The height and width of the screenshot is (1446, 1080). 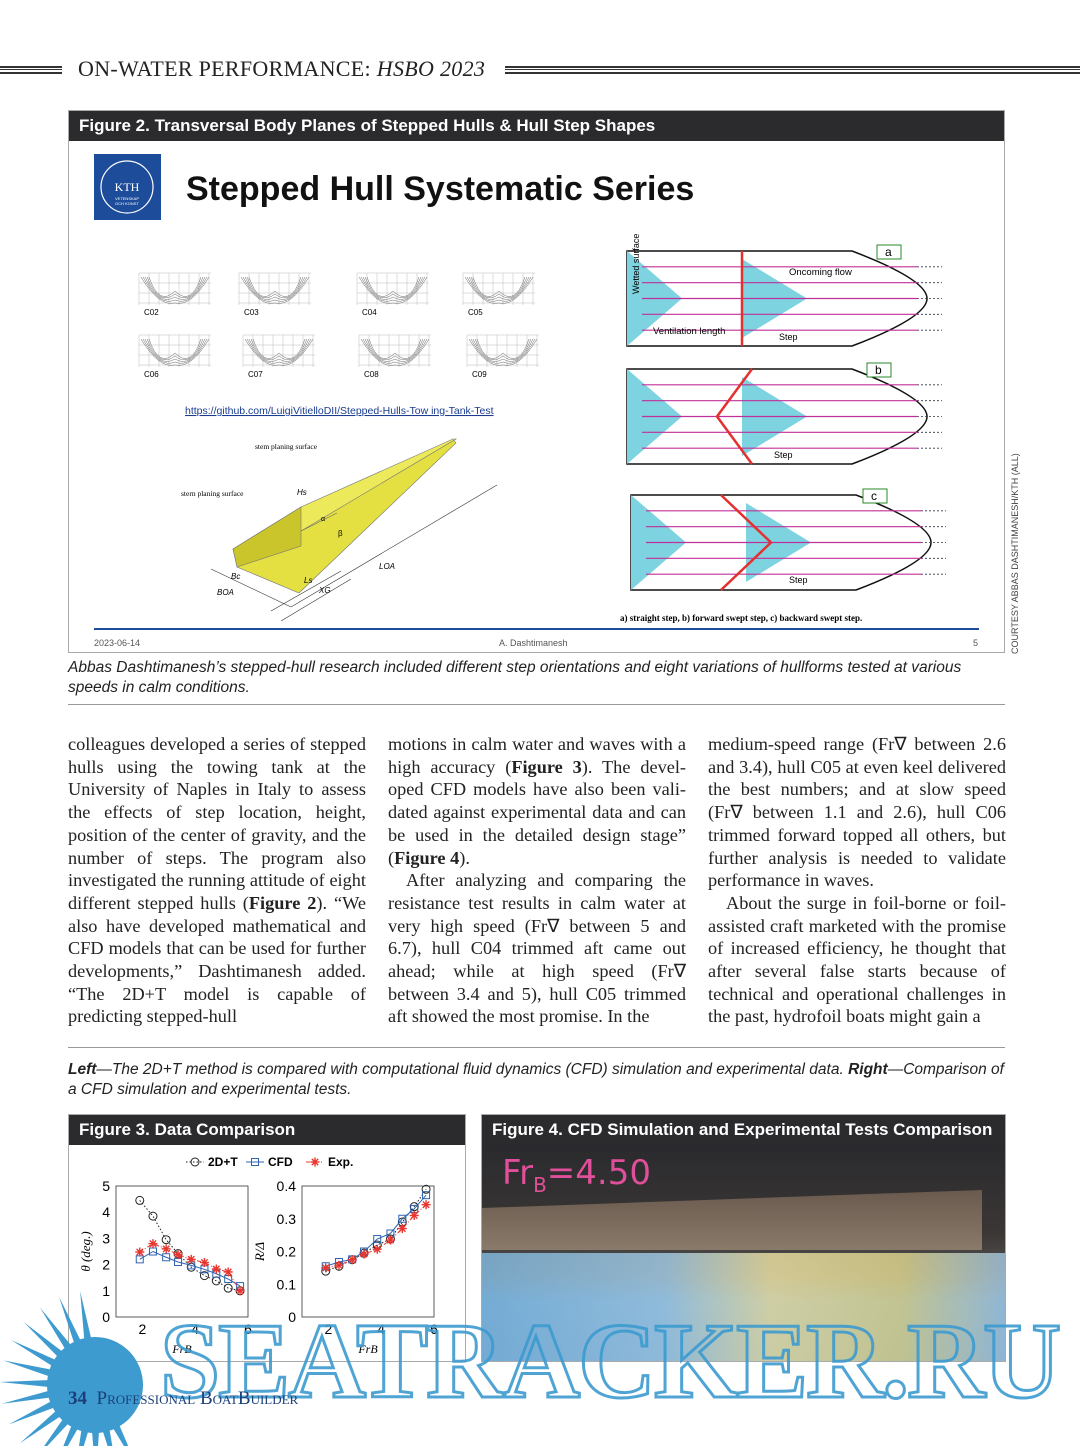 I want to click on watermark: SEATRACKER.RU, so click(x=610, y=1362).